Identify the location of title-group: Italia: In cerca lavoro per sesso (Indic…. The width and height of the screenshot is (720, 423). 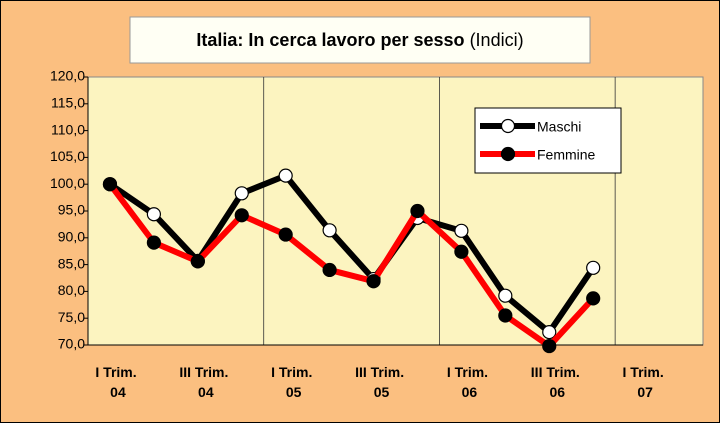
(359, 40).